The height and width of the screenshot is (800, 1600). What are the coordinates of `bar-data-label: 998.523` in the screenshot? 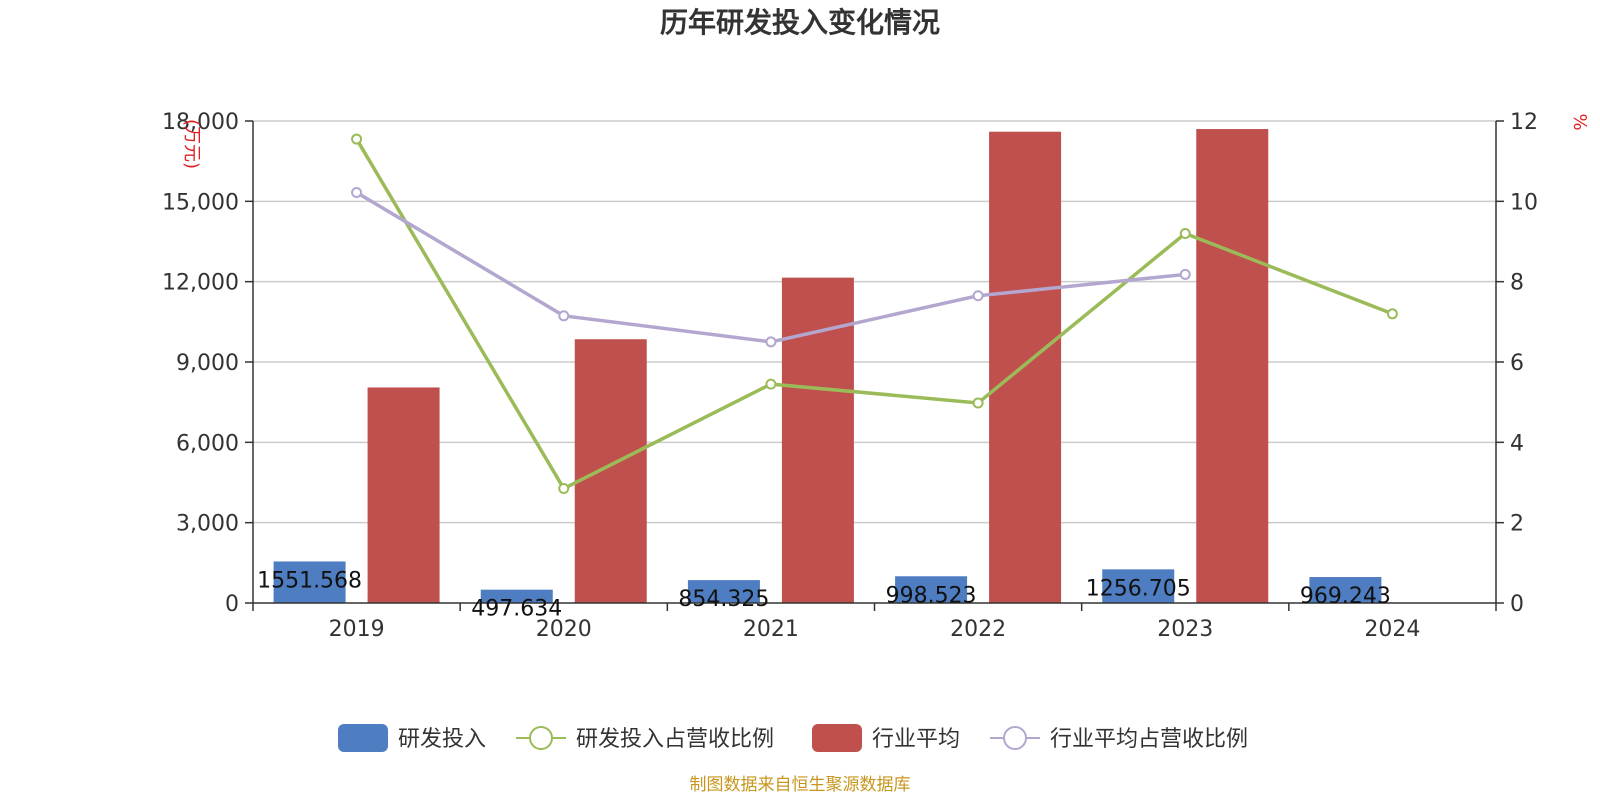 It's located at (931, 595).